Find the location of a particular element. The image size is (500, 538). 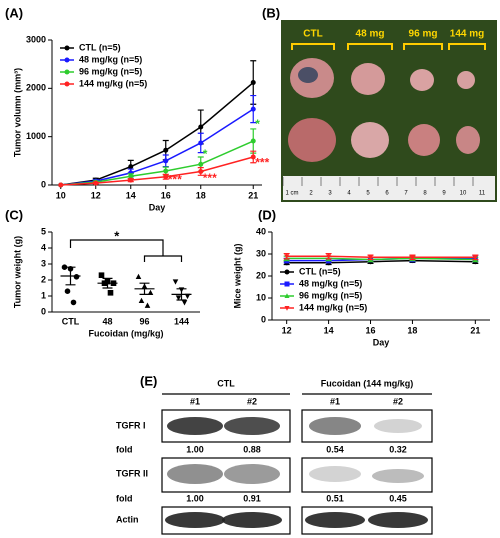

y-tick-label: 0 is located at coordinates (43, 311).